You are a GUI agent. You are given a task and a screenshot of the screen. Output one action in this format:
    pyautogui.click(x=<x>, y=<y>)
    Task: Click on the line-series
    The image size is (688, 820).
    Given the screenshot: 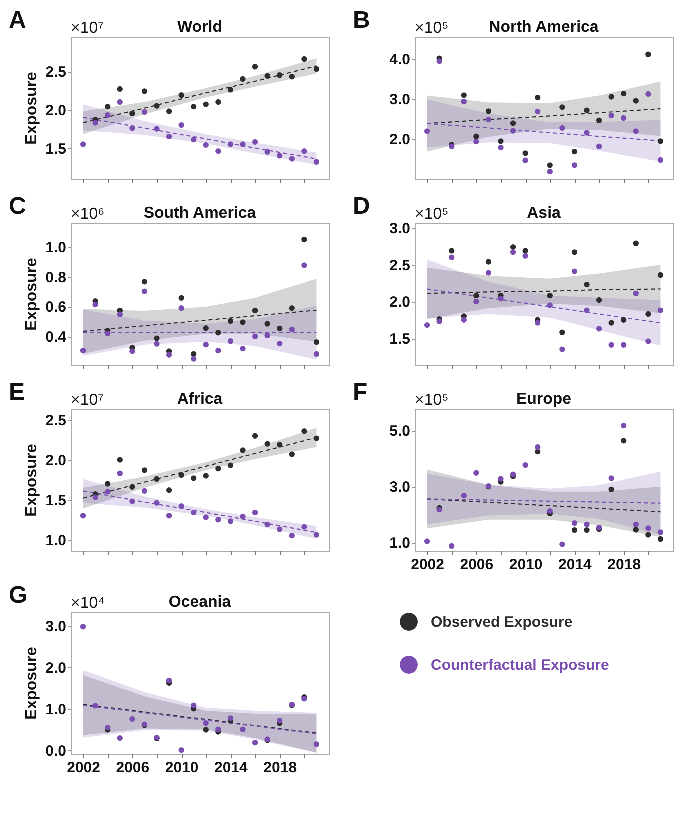 What is the action you would take?
    pyautogui.click(x=544, y=116)
    